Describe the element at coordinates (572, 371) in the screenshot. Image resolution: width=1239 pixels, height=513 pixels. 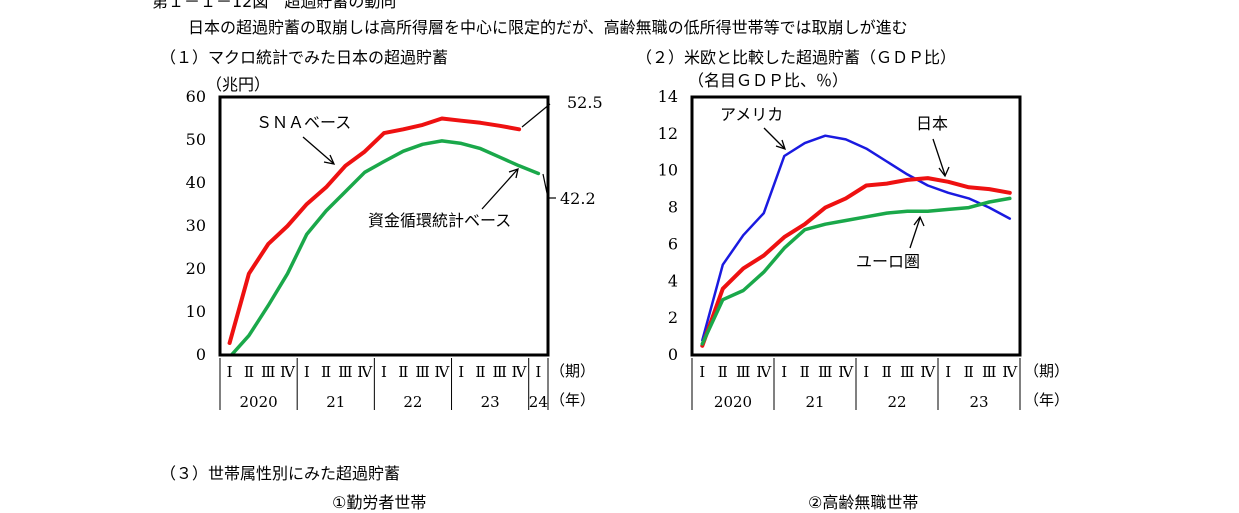
I see `chart1-period-unit: （期）` at that location.